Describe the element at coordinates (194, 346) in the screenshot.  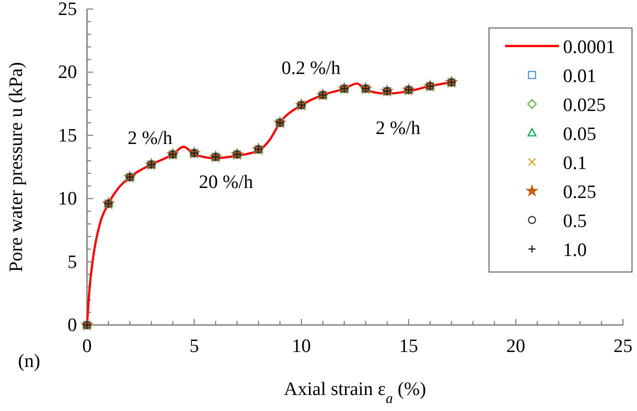
I see `x-tick-label: 5` at that location.